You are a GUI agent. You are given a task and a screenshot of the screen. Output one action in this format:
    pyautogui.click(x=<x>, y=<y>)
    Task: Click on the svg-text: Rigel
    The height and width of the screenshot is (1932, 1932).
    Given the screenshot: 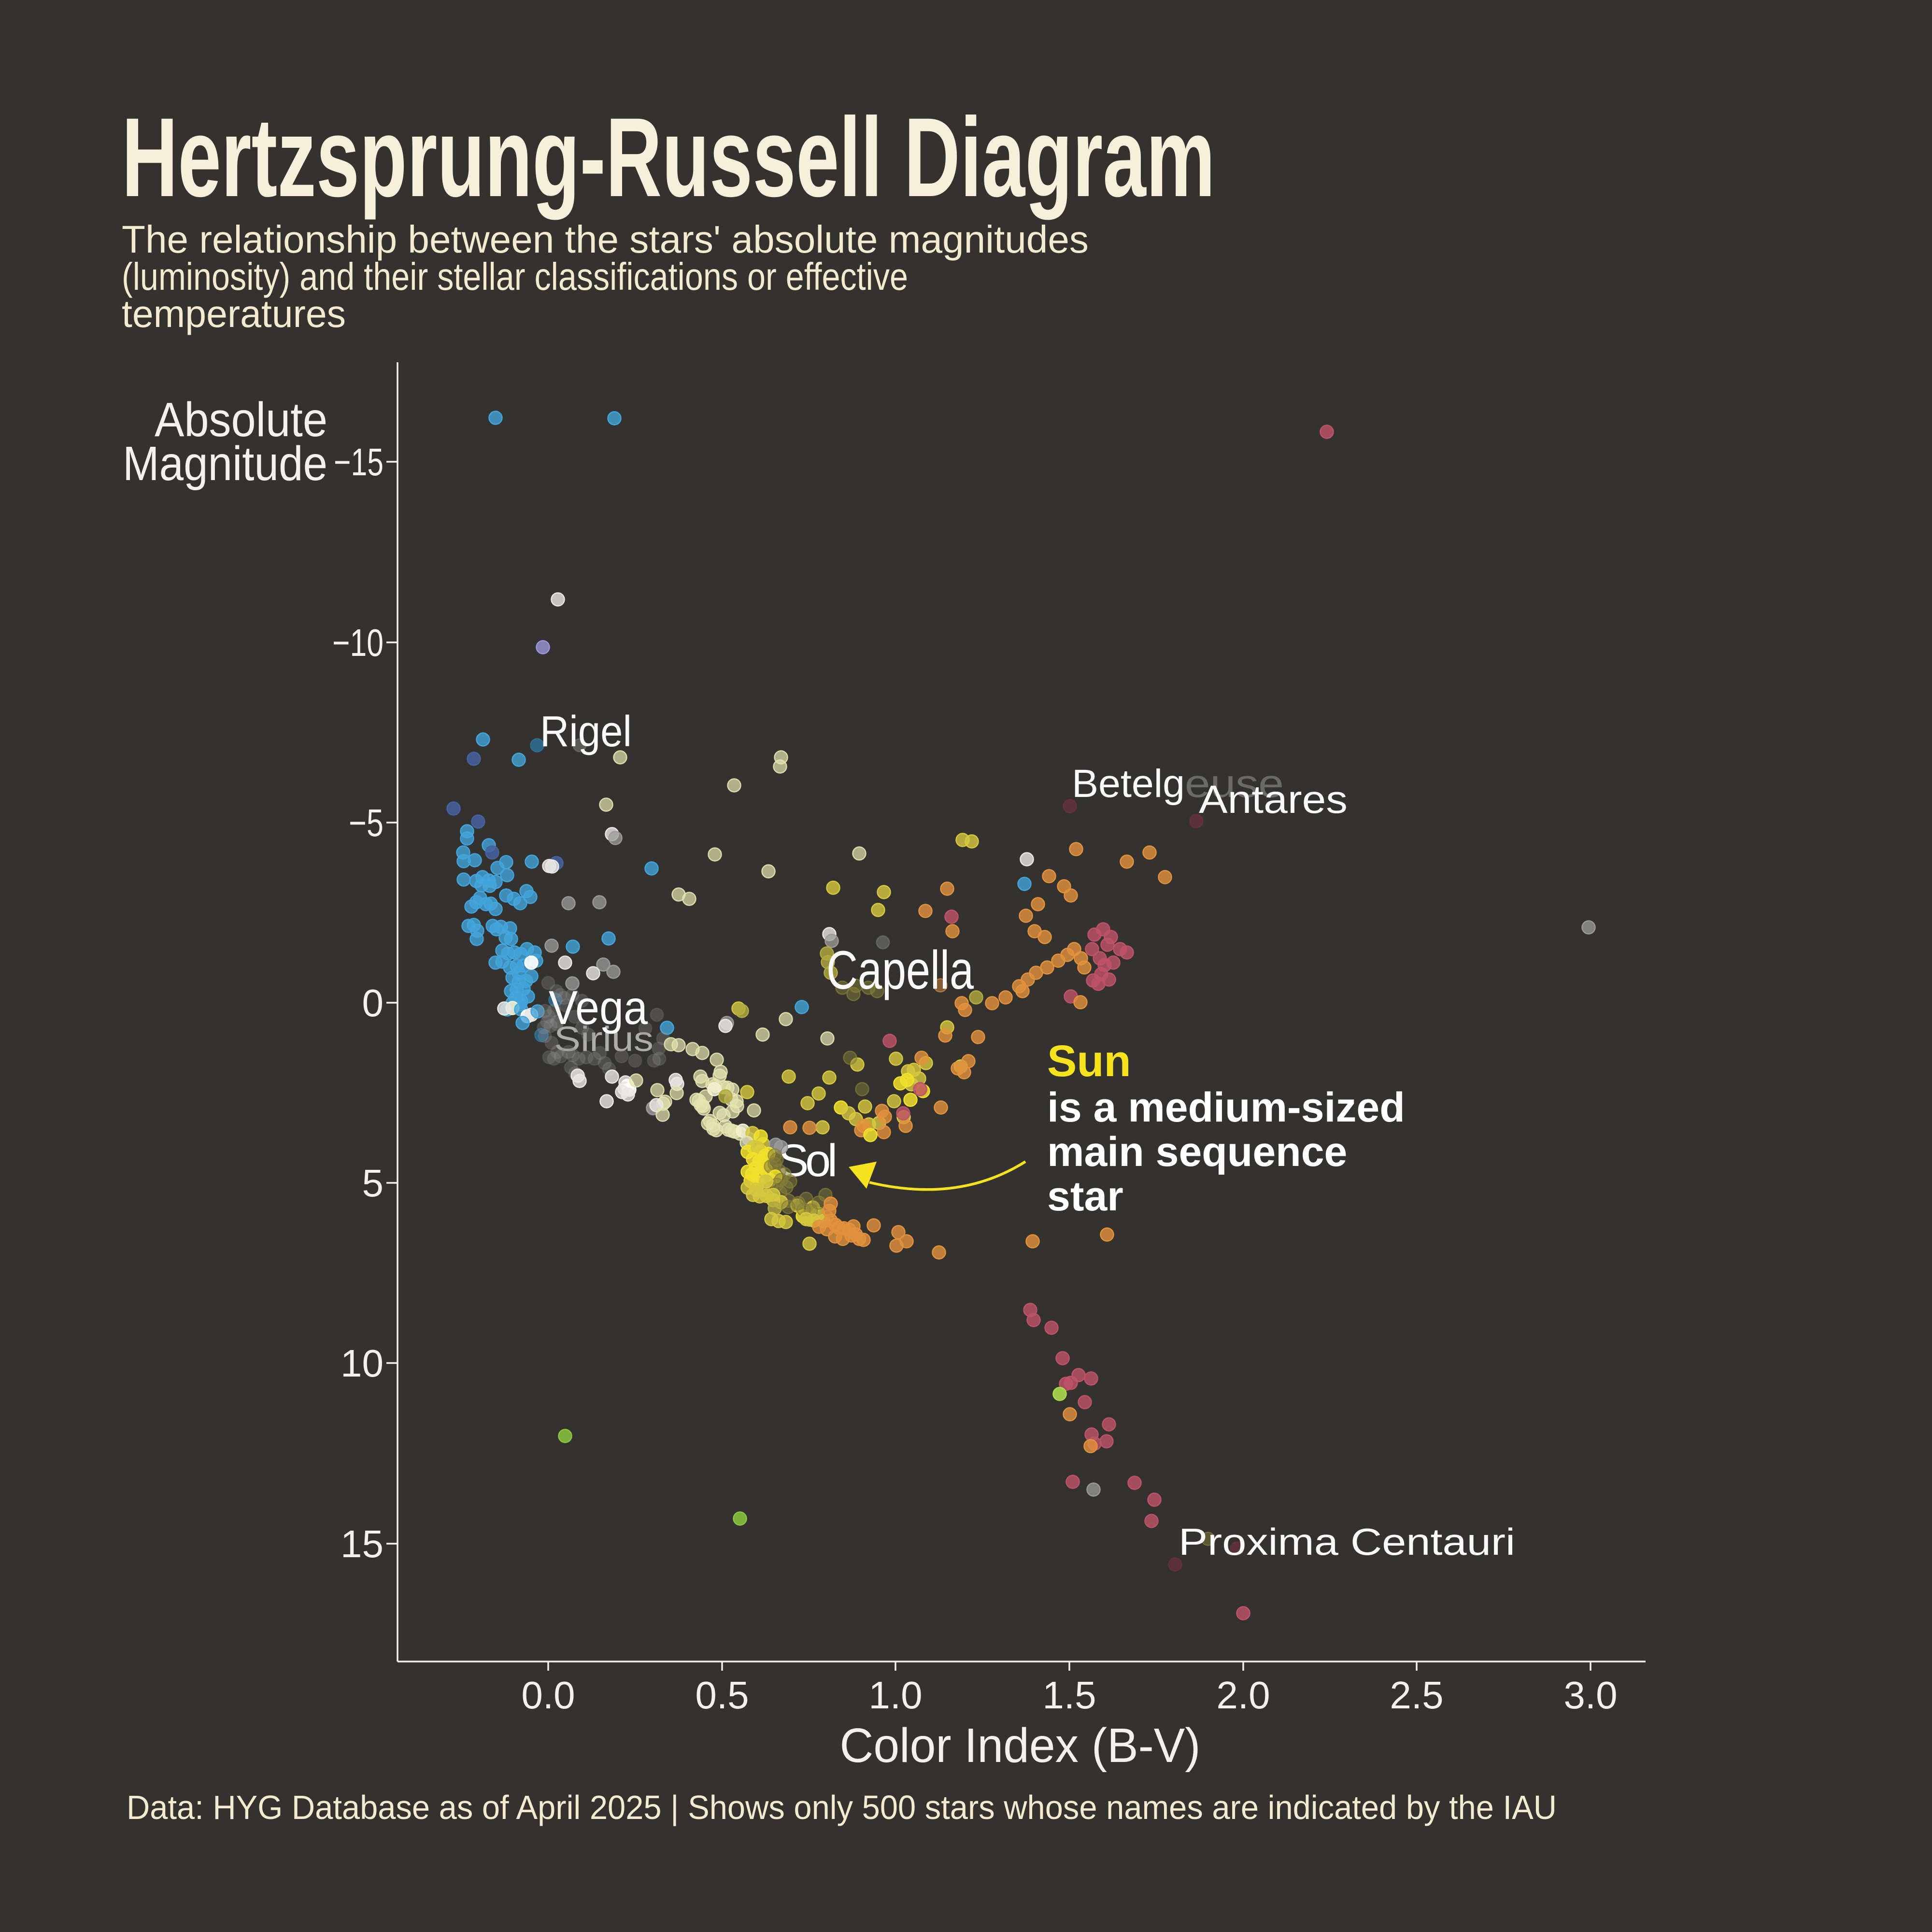 What is the action you would take?
    pyautogui.click(x=586, y=732)
    